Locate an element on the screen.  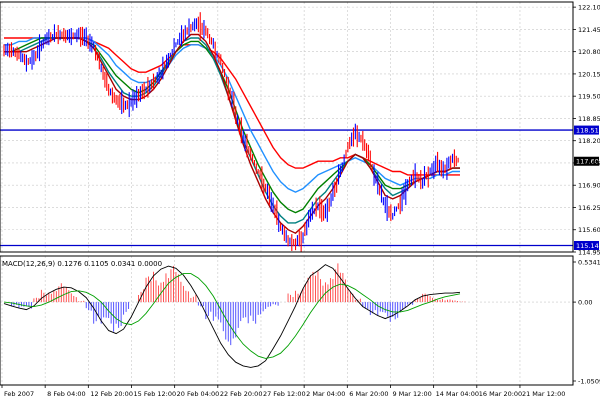
time-tick-label: 6 Mar 20:00 is located at coordinates (368, 394).